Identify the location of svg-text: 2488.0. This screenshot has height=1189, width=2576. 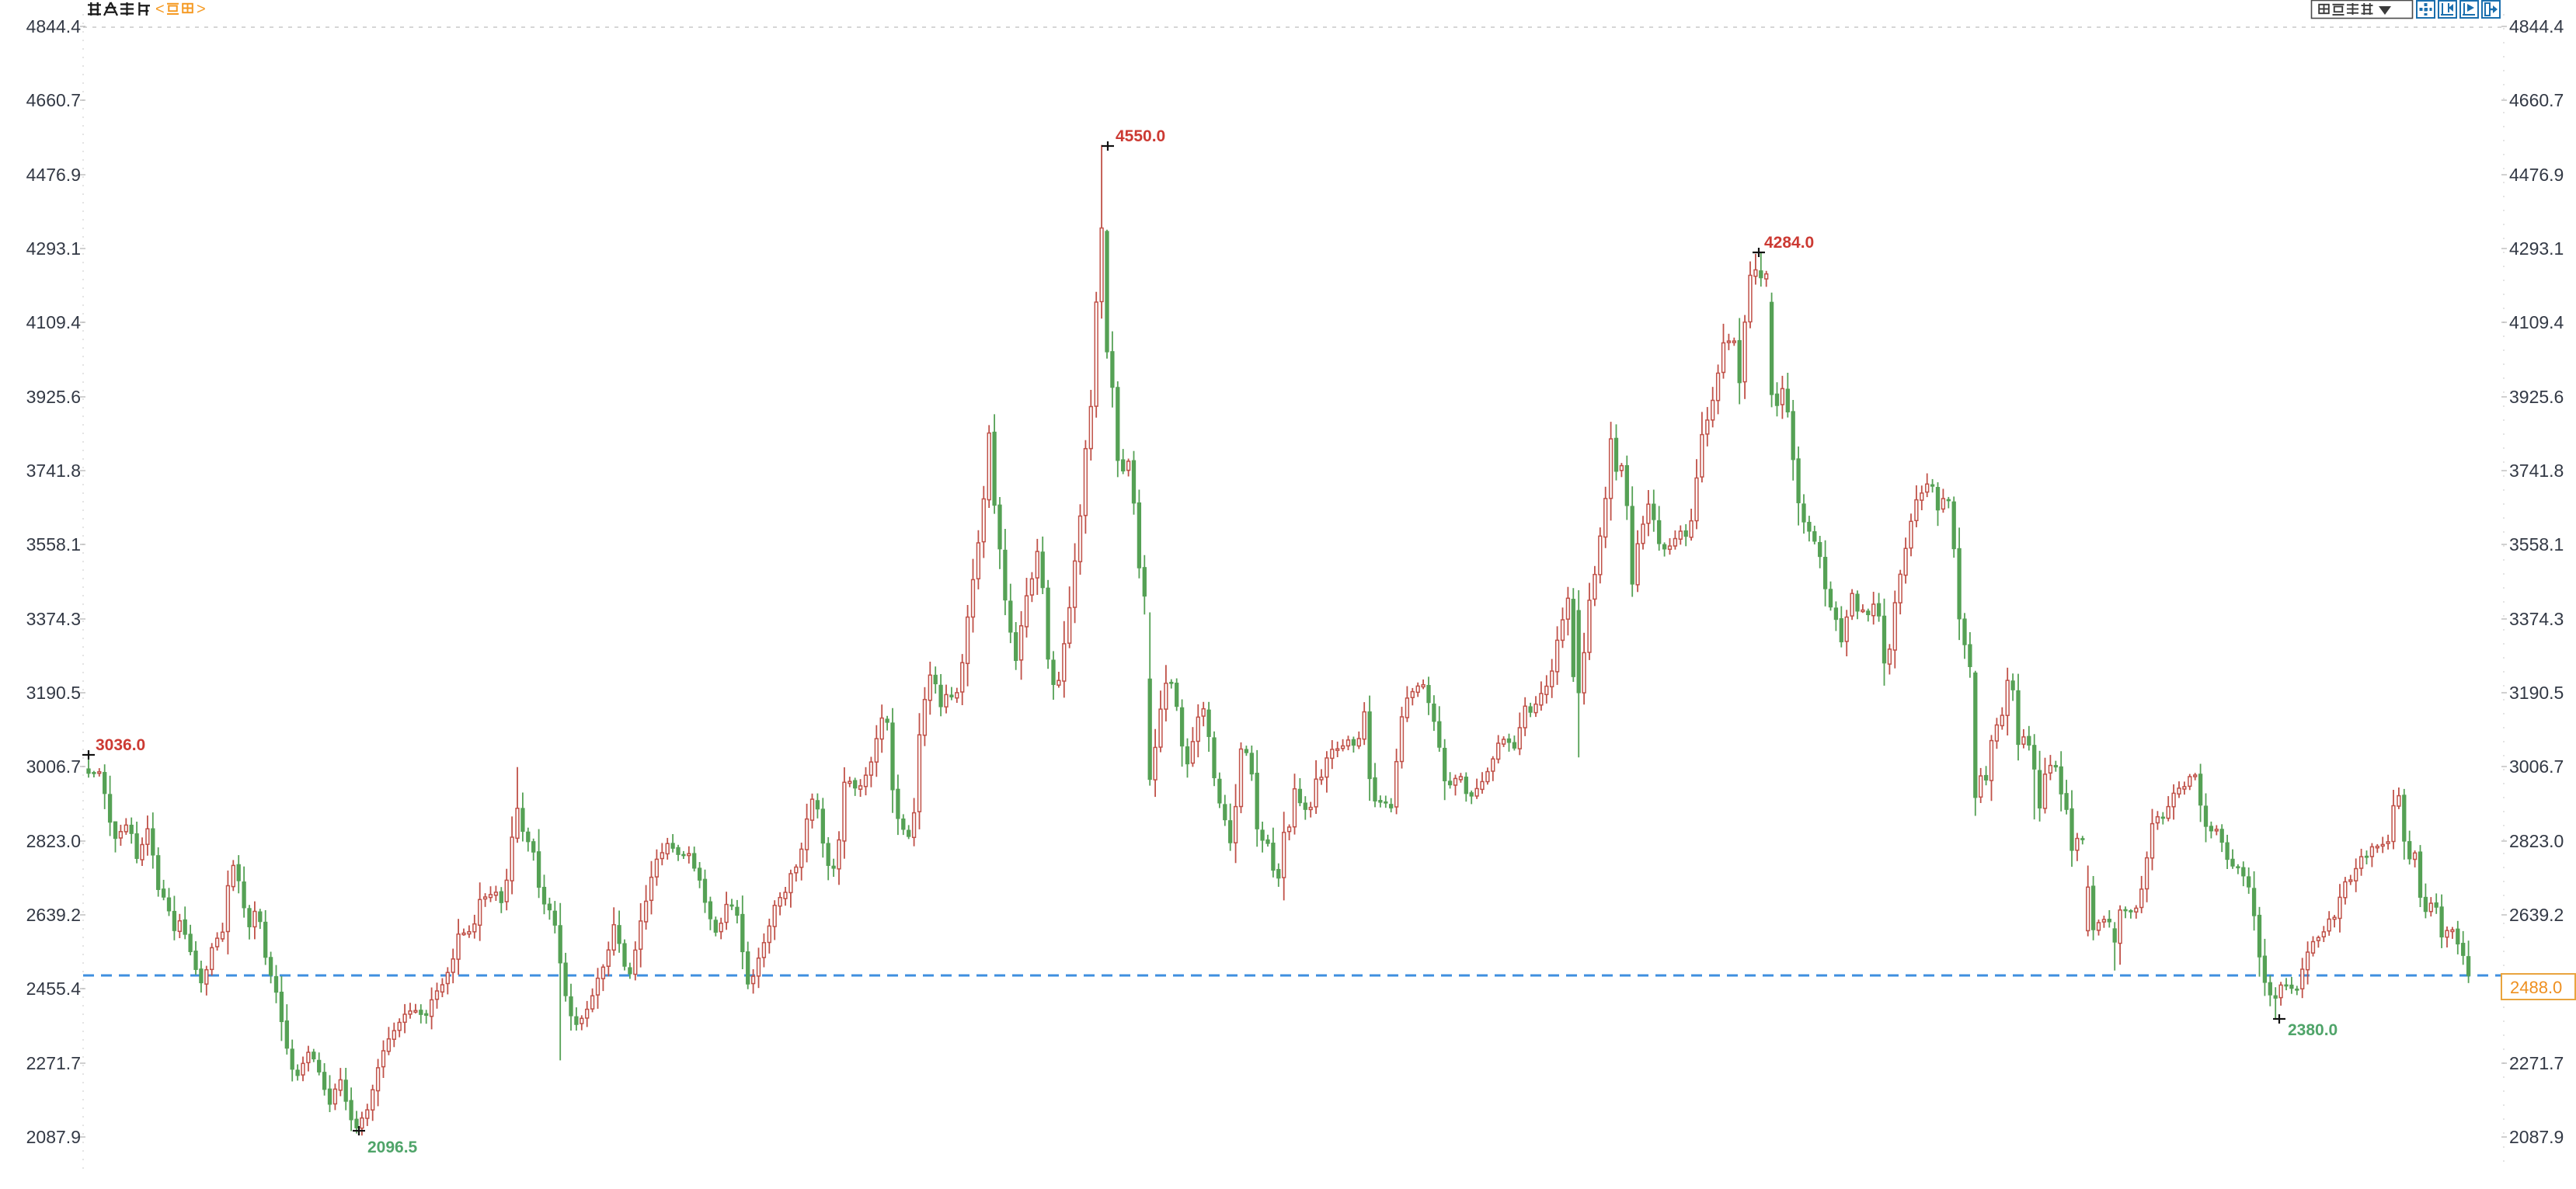
(2536, 987).